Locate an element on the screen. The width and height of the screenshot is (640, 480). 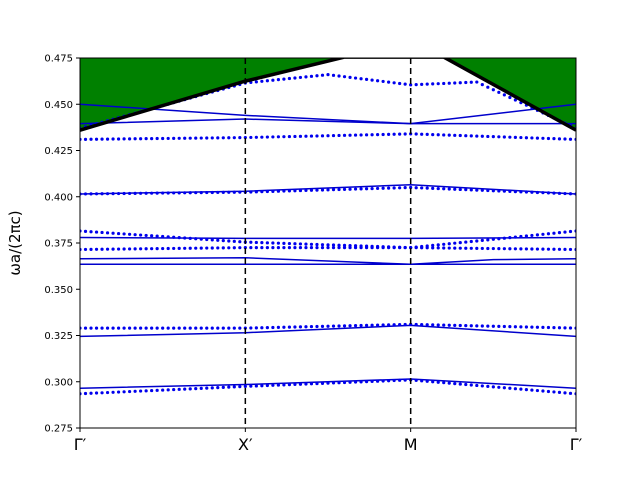
y-tick-label-0: 0.275 is located at coordinates (58, 429).